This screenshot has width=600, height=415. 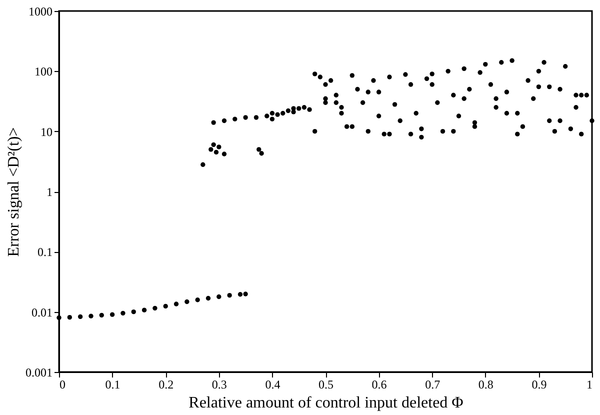 What do you see at coordinates (379, 385) in the screenshot?
I see `x-tick-label: 0.6` at bounding box center [379, 385].